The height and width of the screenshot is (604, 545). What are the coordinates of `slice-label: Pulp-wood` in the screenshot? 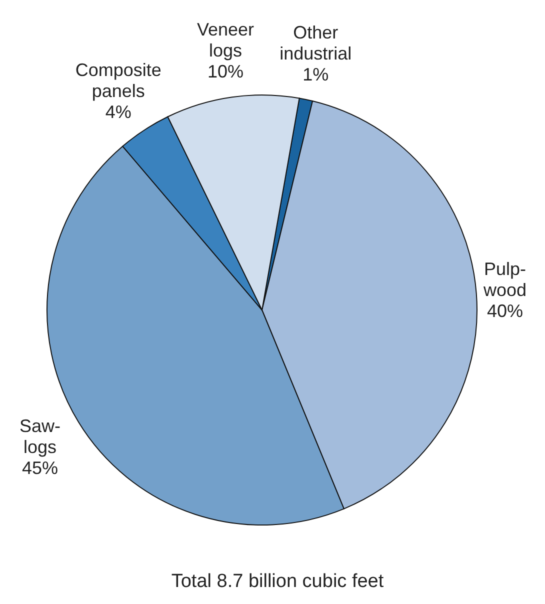 It's located at (504, 279).